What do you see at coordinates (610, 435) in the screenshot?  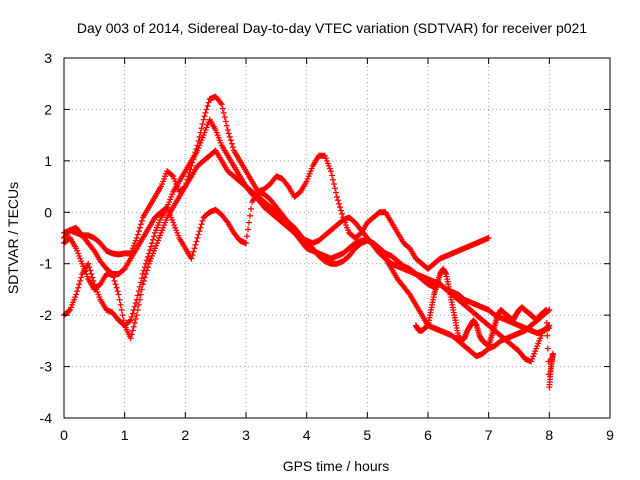 I see `x-tick-label: 9` at bounding box center [610, 435].